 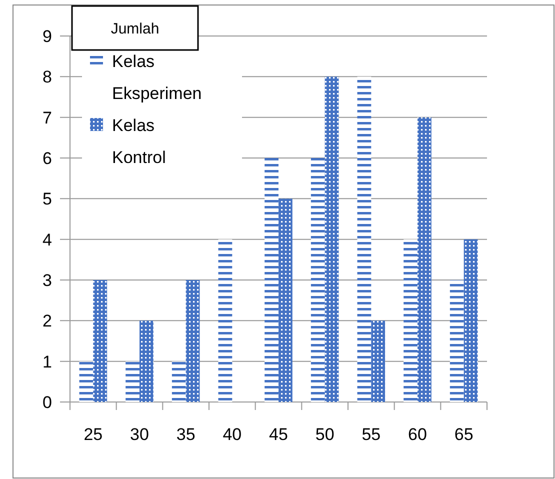 I want to click on y-tick-label: 9, so click(x=47, y=36).